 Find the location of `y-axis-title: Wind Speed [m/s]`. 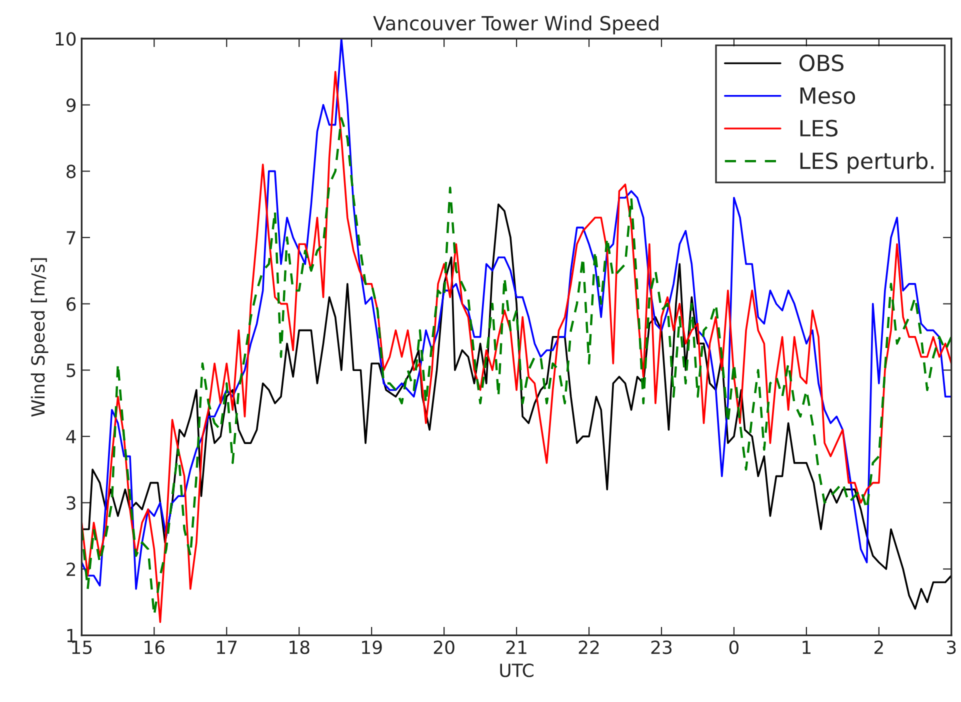

y-axis-title: Wind Speed [m/s] is located at coordinates (39, 337).